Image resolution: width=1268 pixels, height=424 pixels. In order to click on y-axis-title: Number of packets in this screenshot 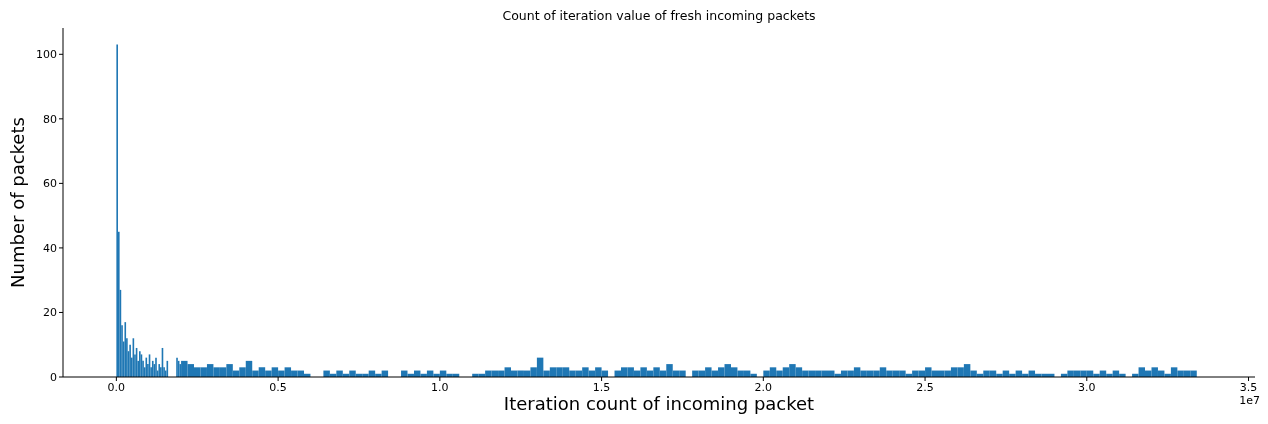, I will do `click(18, 202)`.